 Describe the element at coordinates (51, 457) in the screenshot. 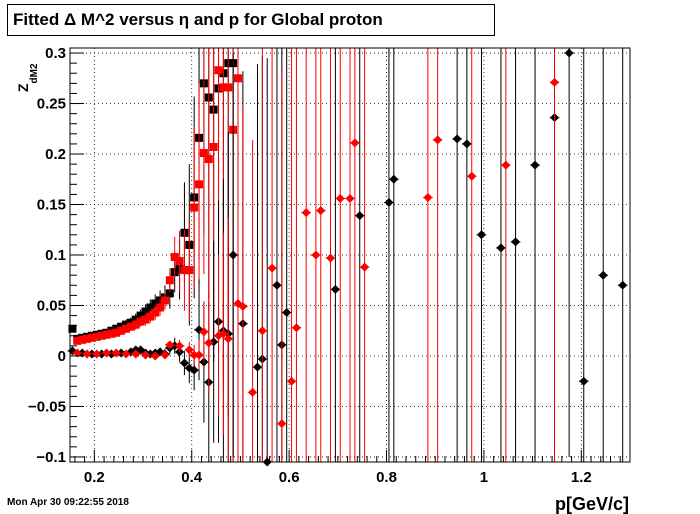

I see `y-tick-label: −0.1` at that location.